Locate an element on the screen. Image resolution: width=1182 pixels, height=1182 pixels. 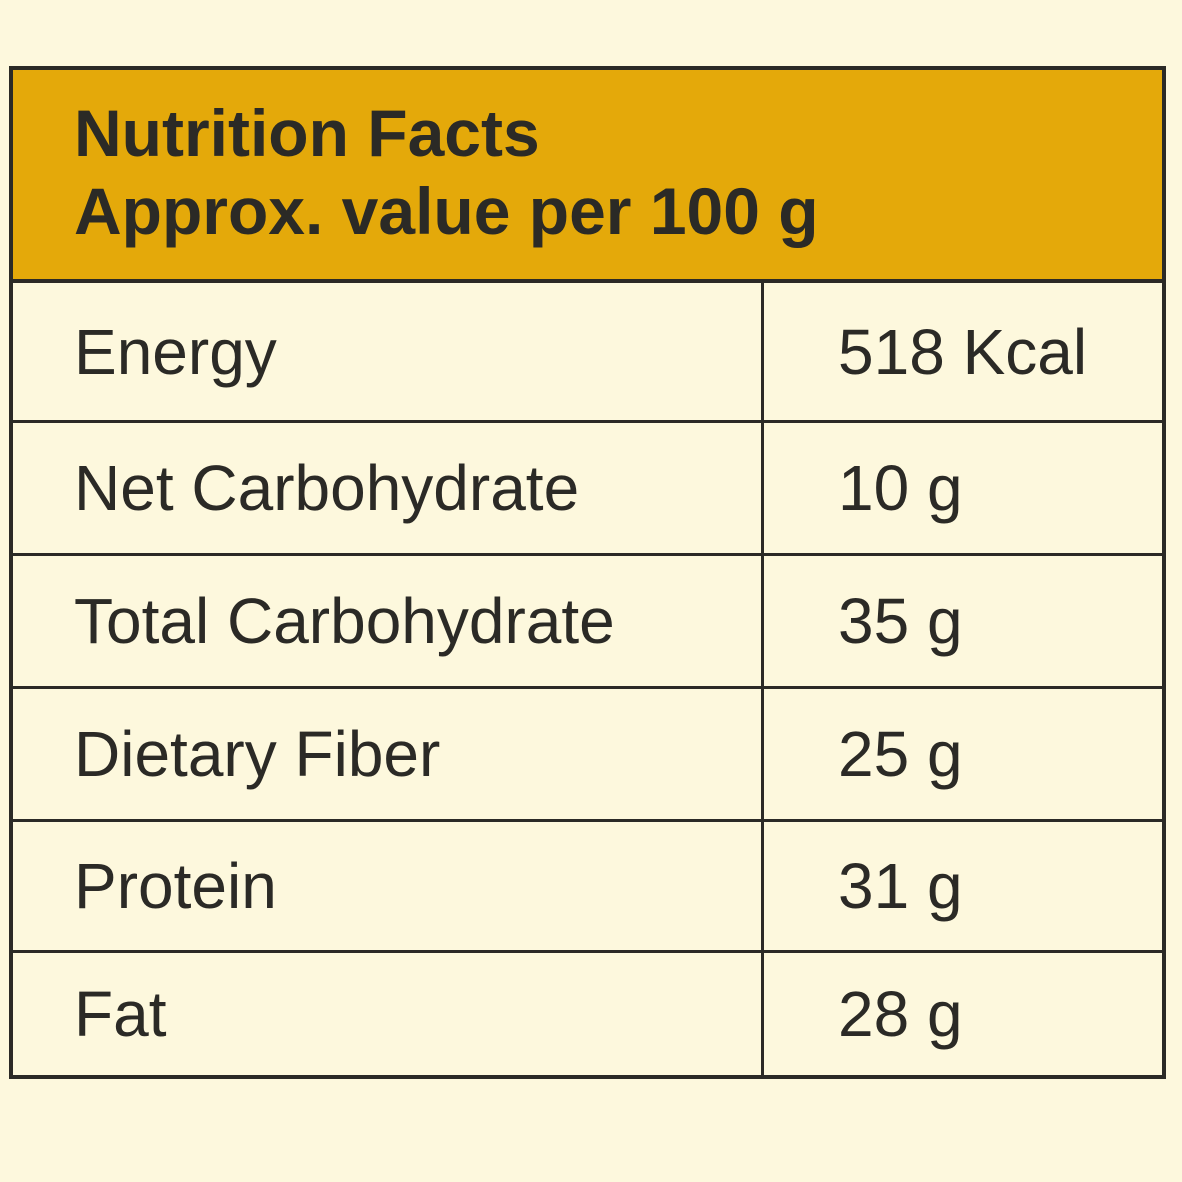
table-title: Nutrition Facts is located at coordinates (307, 133).